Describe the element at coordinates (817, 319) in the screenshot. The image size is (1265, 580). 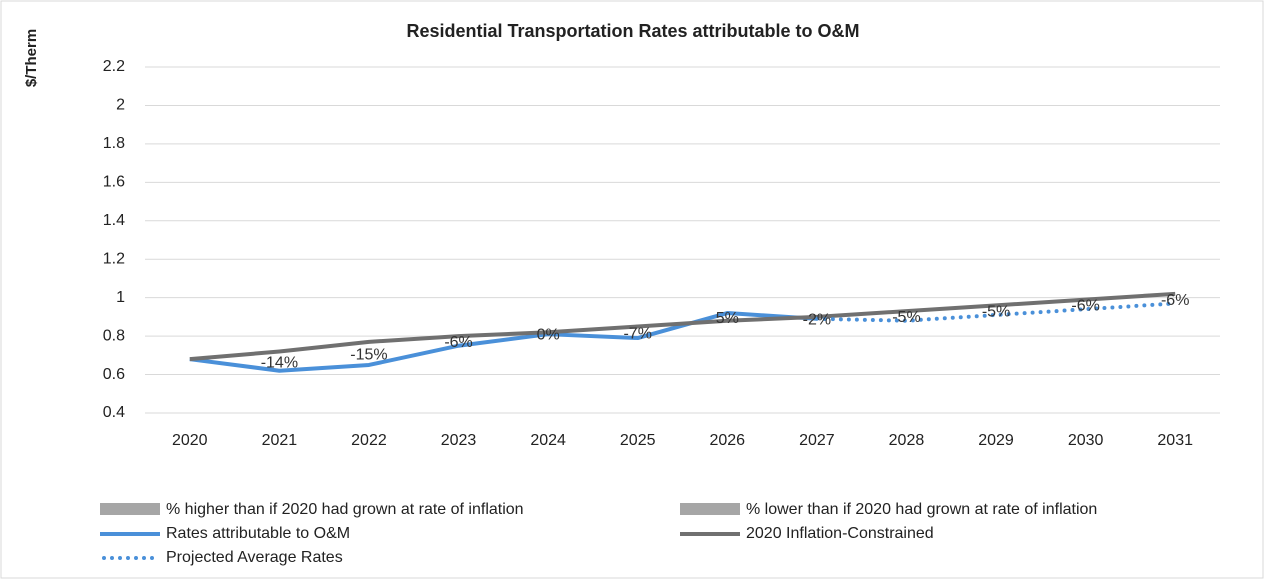
I see `data-label: -2%` at that location.